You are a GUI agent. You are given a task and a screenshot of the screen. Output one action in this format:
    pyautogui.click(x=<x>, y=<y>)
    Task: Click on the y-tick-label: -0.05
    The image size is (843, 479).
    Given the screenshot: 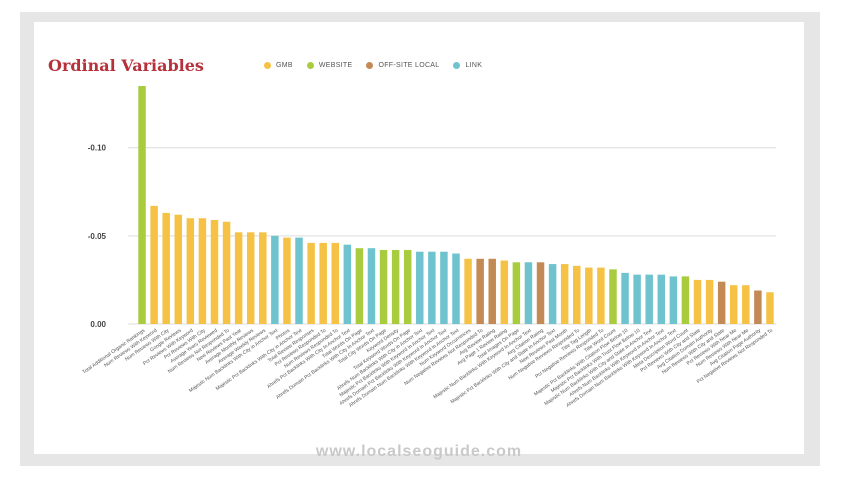 What is the action you would take?
    pyautogui.click(x=97, y=236)
    